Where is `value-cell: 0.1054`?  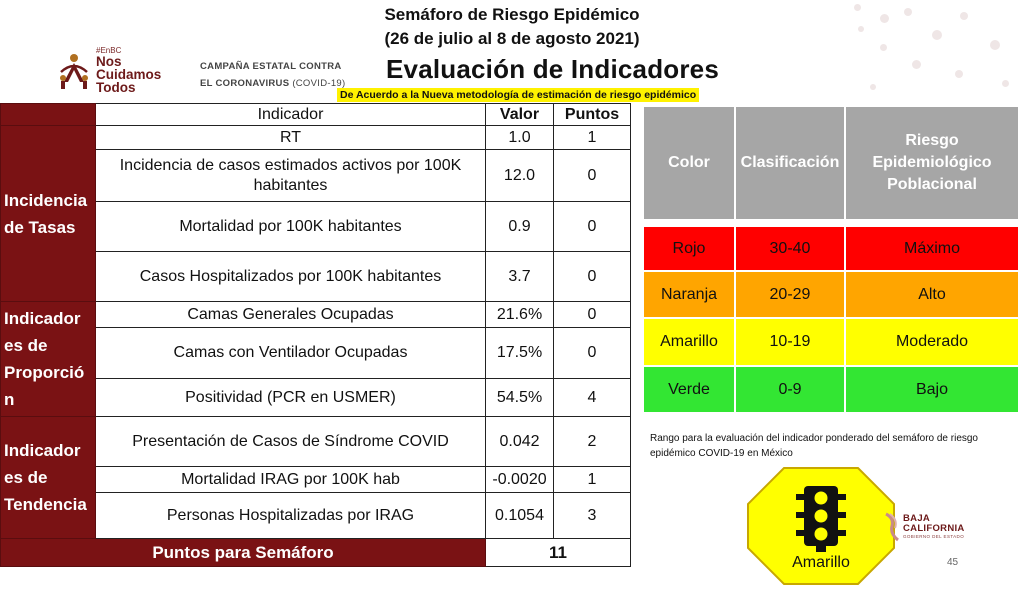 value-cell: 0.1054 is located at coordinates (519, 515).